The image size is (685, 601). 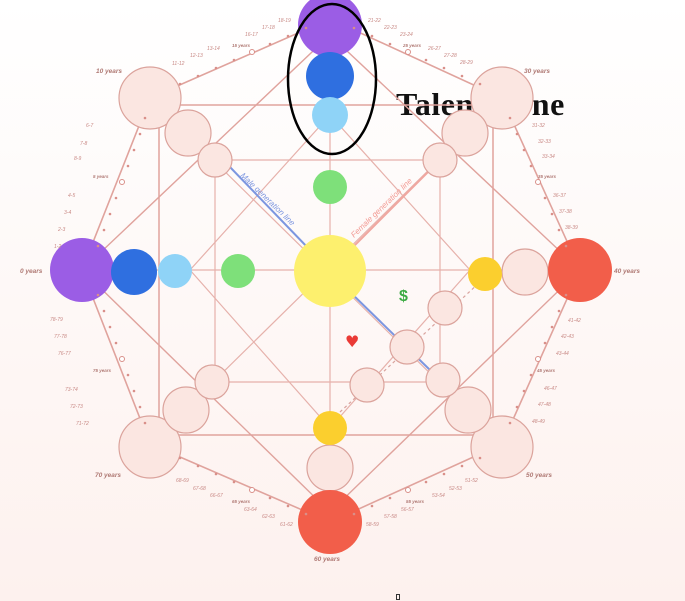 What do you see at coordinates (330, 522) in the screenshot?
I see `bottom-red-circle` at bounding box center [330, 522].